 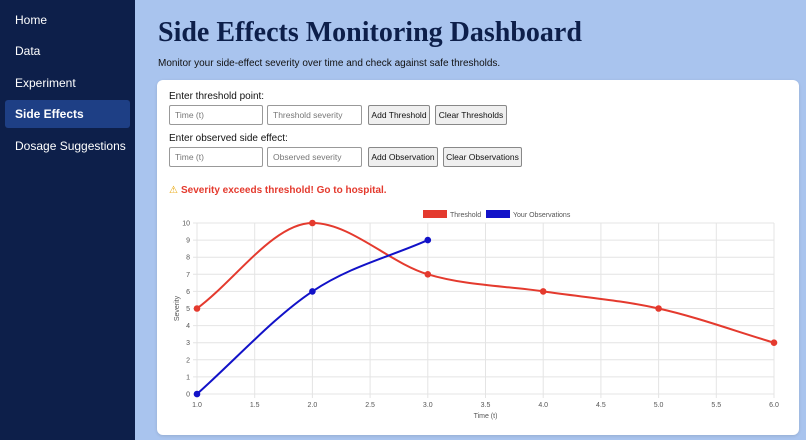 What do you see at coordinates (188, 377) in the screenshot?
I see `y-tick-label: 1` at bounding box center [188, 377].